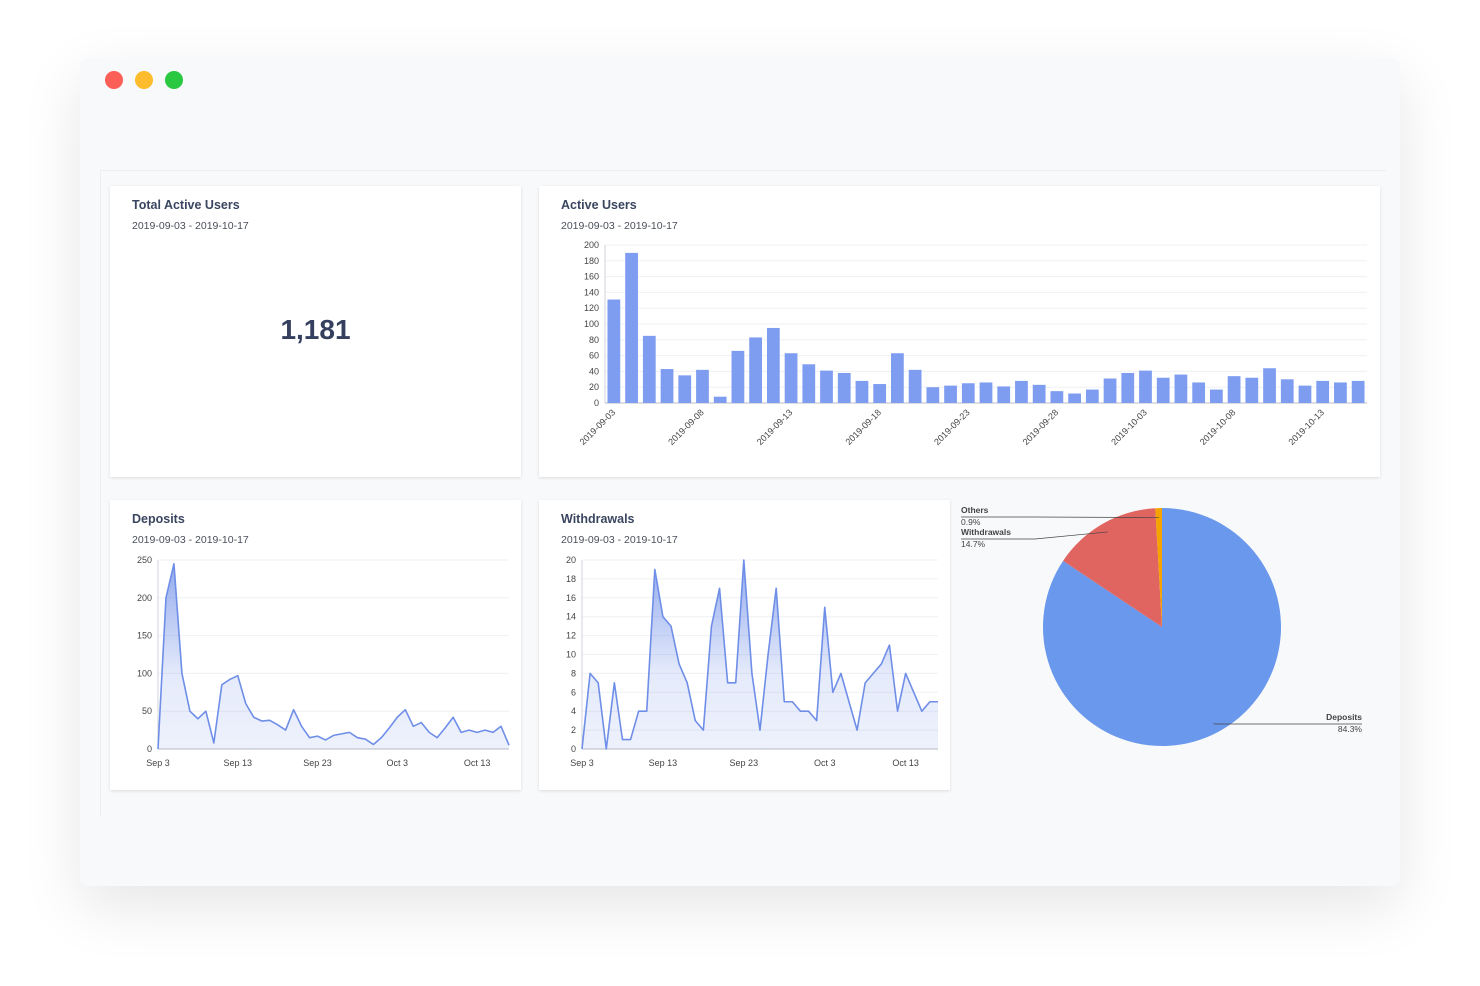  I want to click on kpi-value: 1,181, so click(315, 329).